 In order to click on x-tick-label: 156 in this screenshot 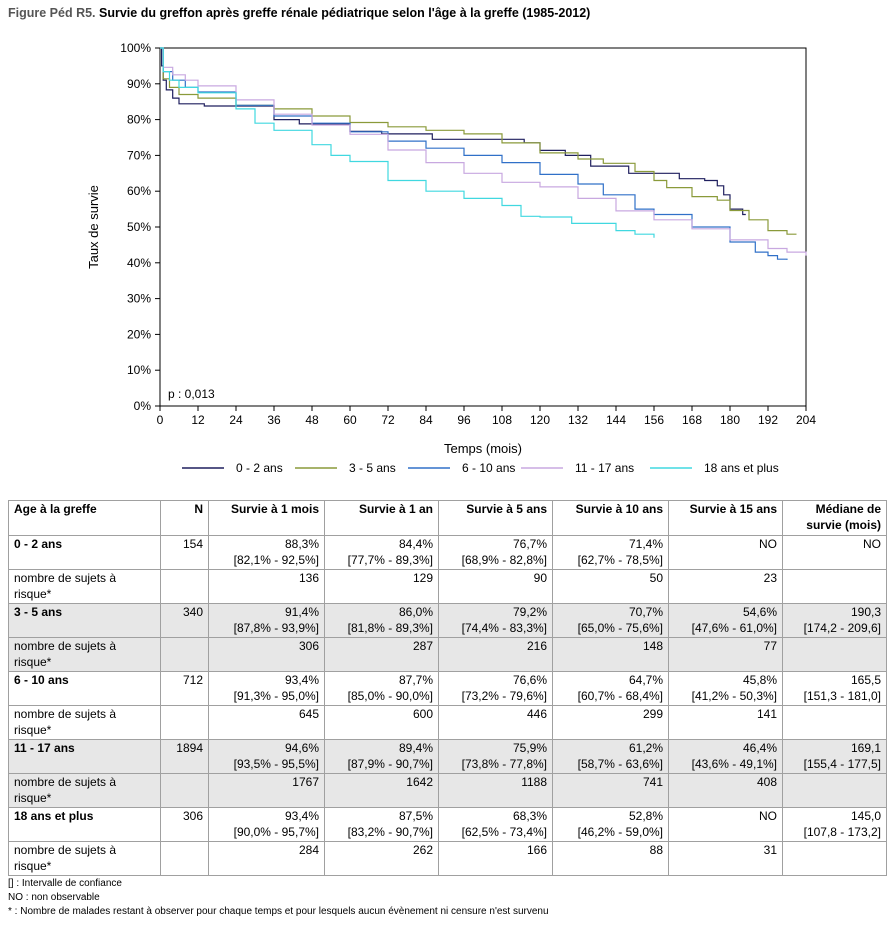, I will do `click(654, 420)`.